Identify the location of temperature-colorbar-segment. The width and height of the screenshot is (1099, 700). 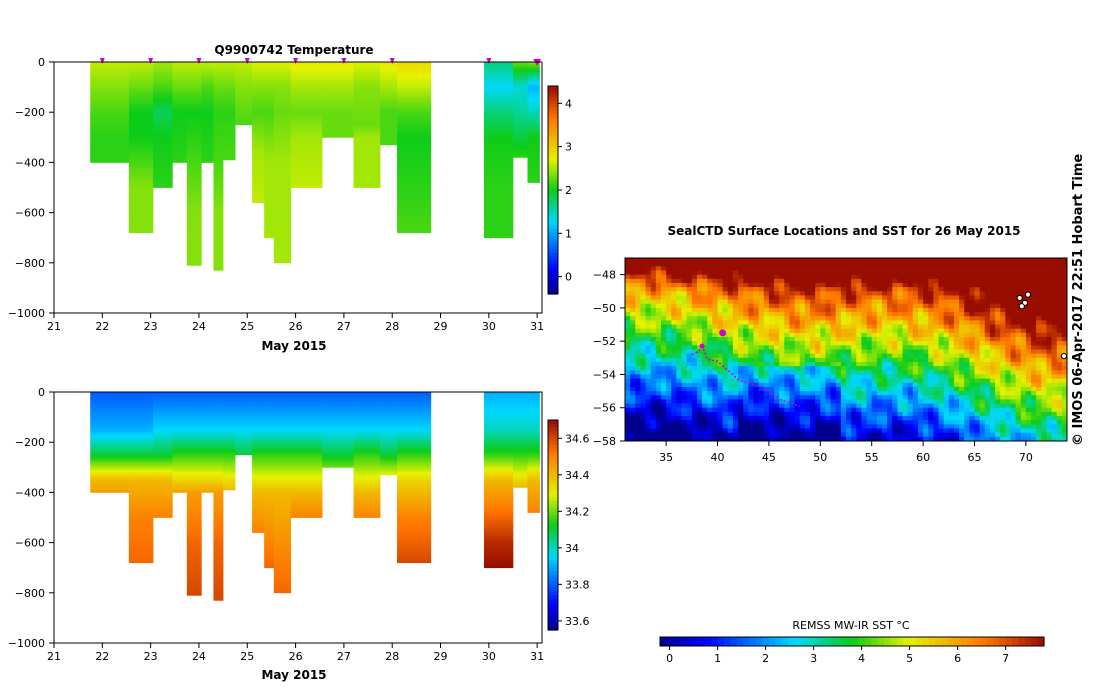
(553, 153).